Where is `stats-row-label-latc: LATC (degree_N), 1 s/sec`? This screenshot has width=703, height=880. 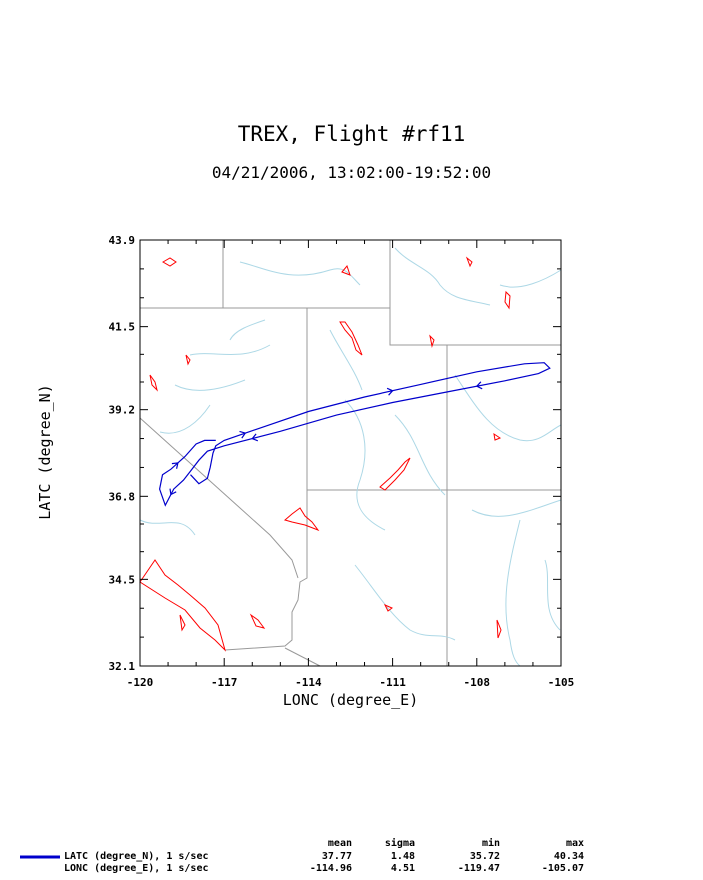 stats-row-label-latc: LATC (degree_N), 1 s/sec is located at coordinates (136, 856).